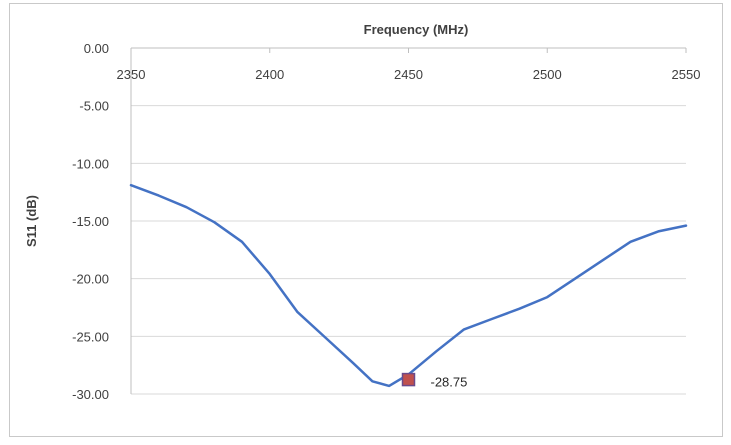 This screenshot has height=445, width=731. What do you see at coordinates (269, 74) in the screenshot?
I see `x-tick-label: 2400` at bounding box center [269, 74].